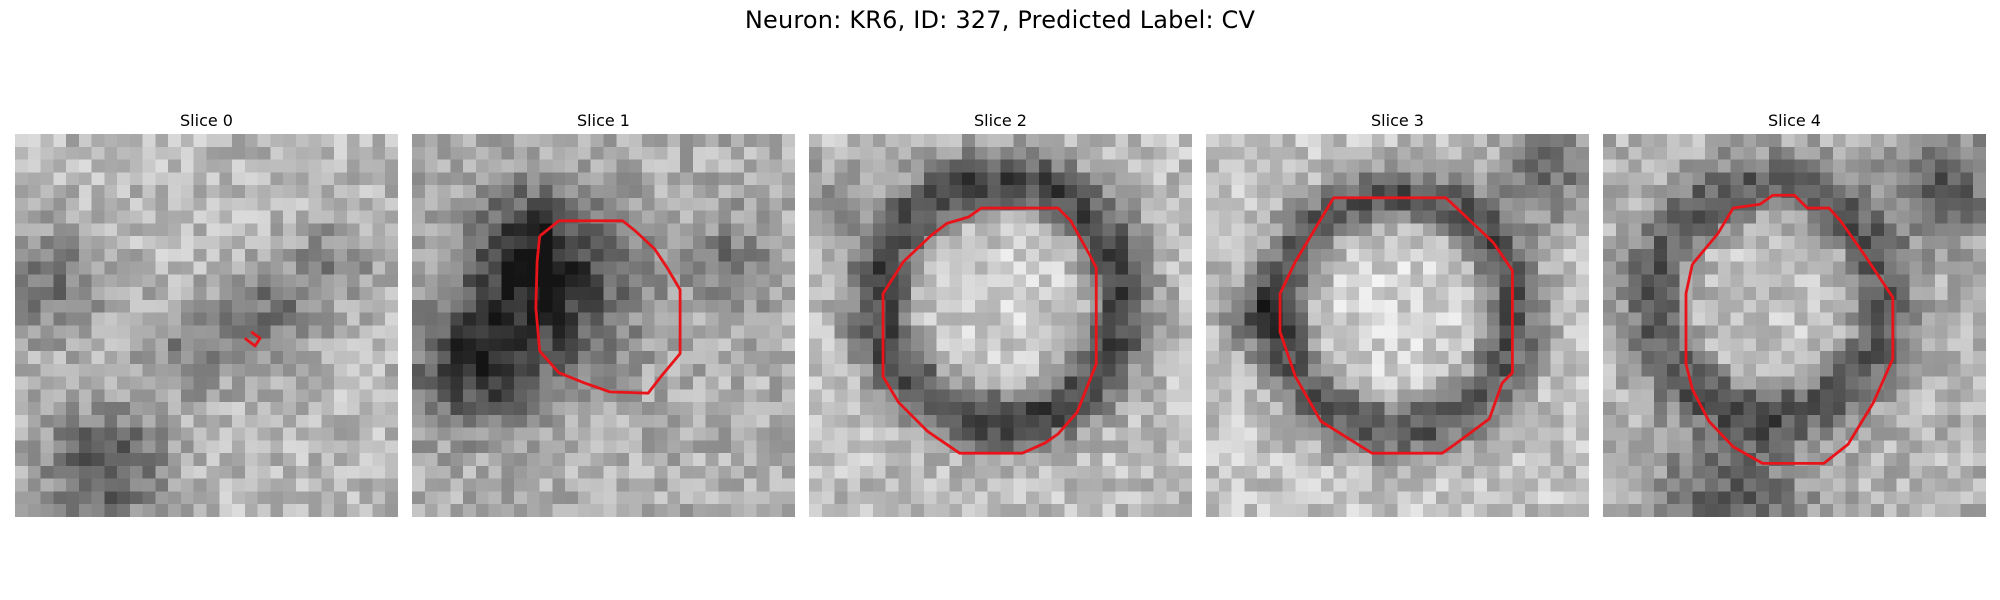 The width and height of the screenshot is (2000, 600). I want to click on slice-panel-3: Slice 3, so click(1397, 313).